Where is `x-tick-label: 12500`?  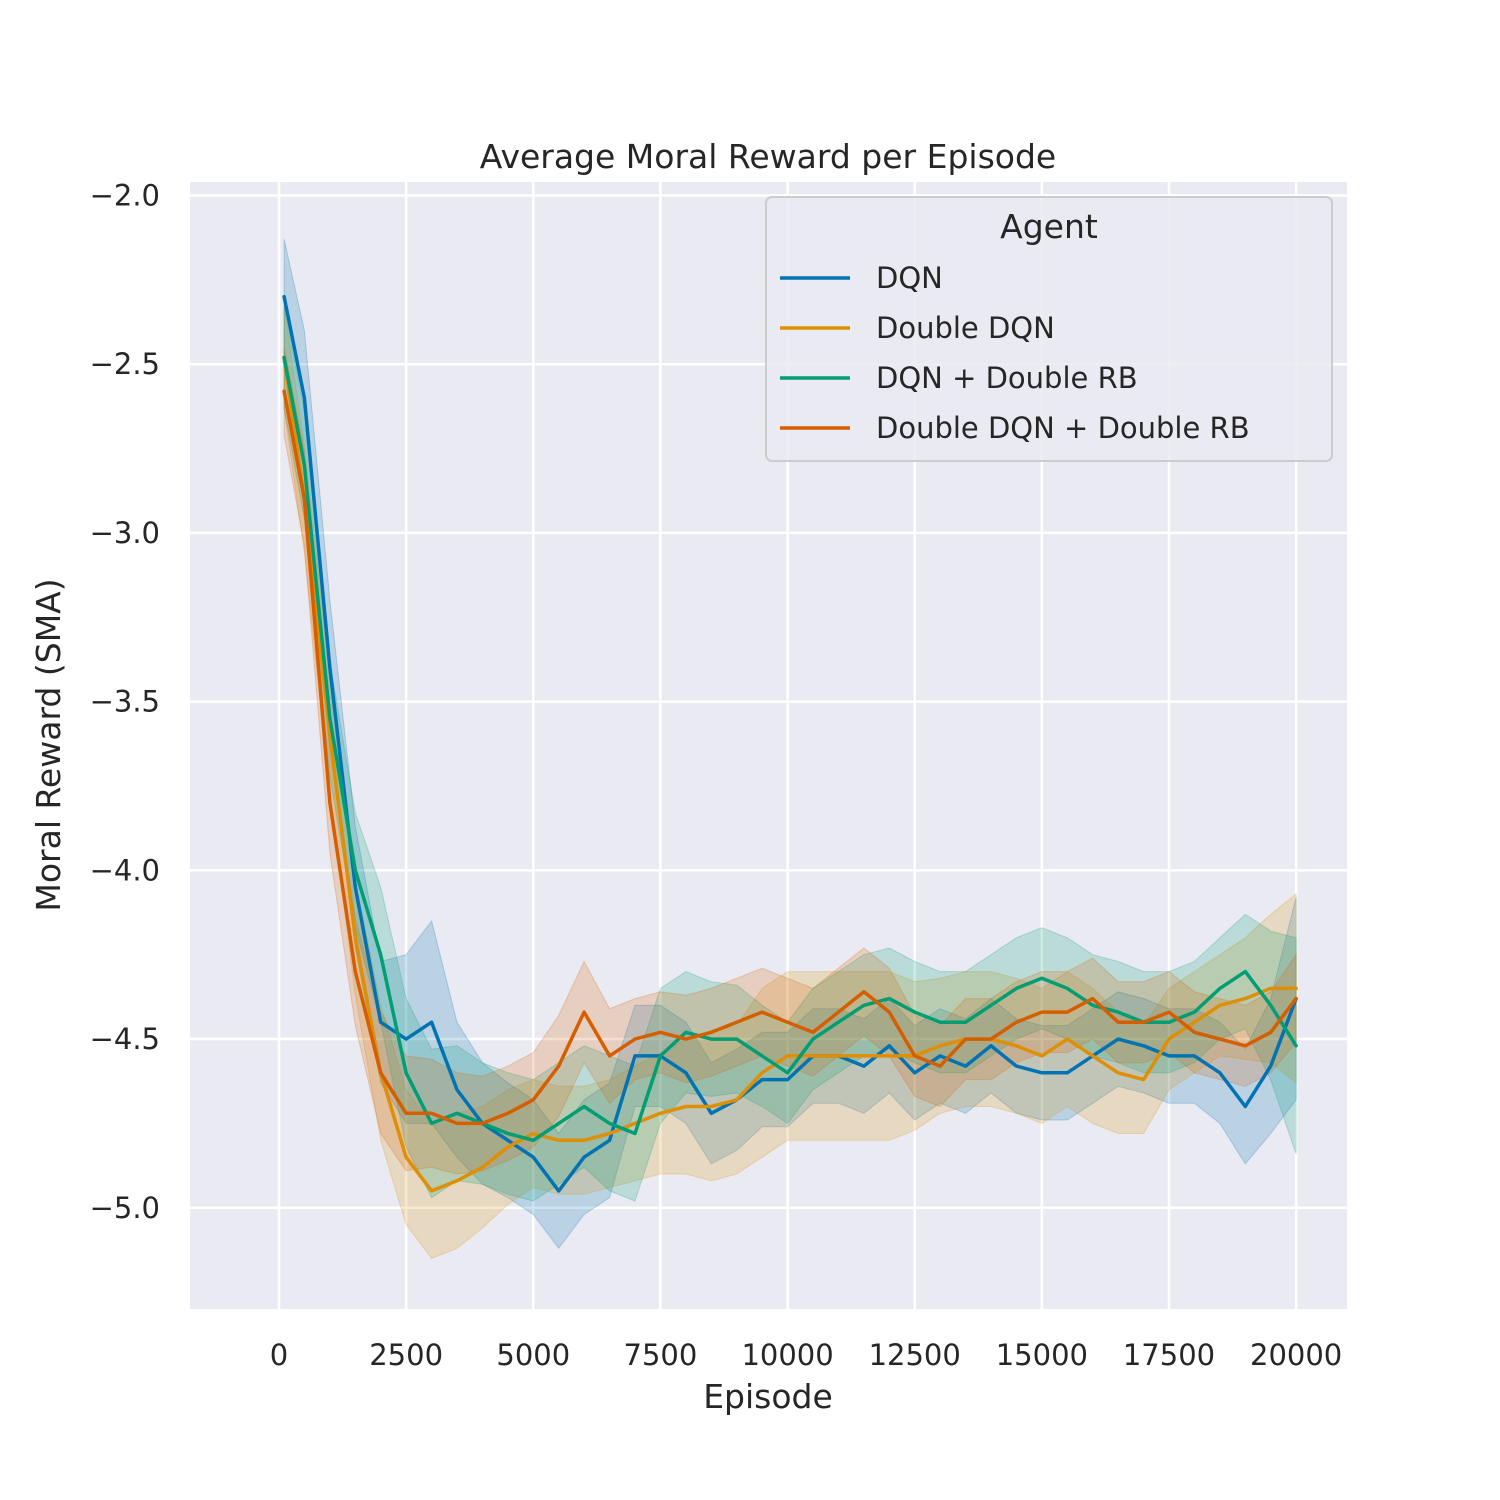 x-tick-label: 12500 is located at coordinates (915, 1355).